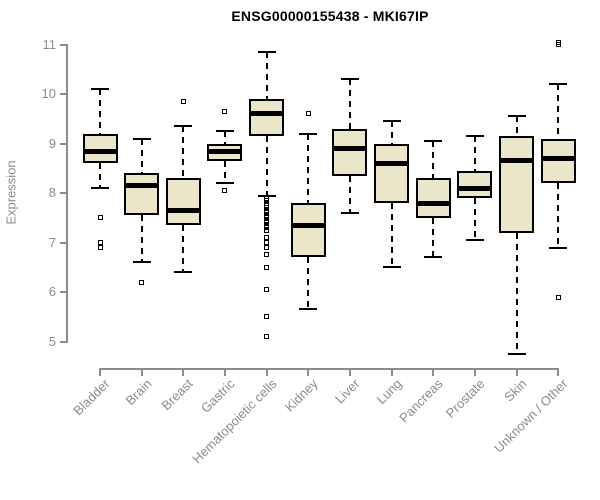 This screenshot has height=500, width=600. I want to click on median-bladder, so click(100, 151).